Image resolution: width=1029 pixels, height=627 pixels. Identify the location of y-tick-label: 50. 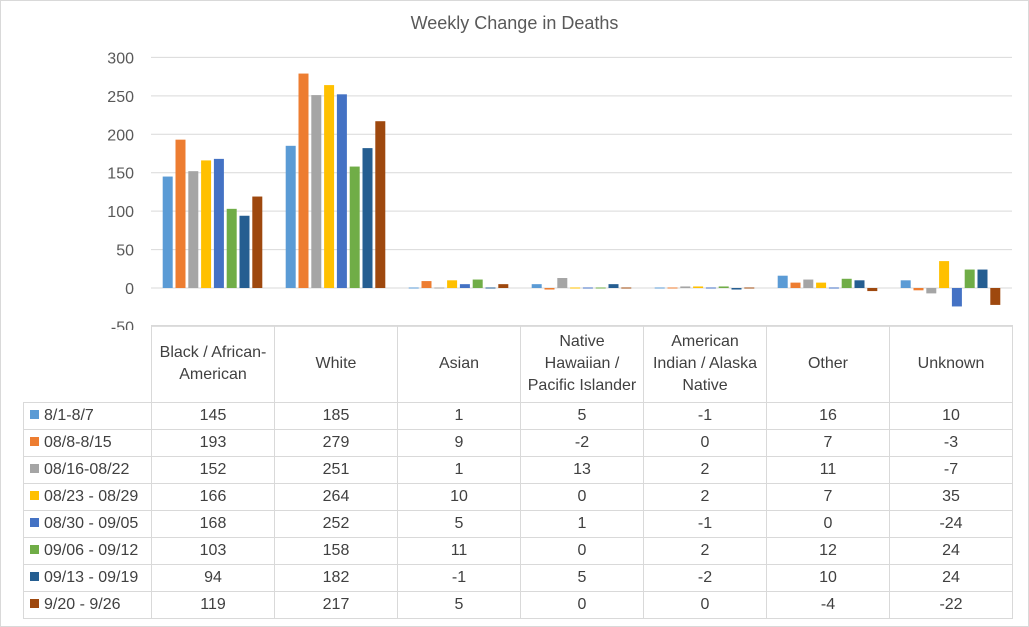
(125, 251).